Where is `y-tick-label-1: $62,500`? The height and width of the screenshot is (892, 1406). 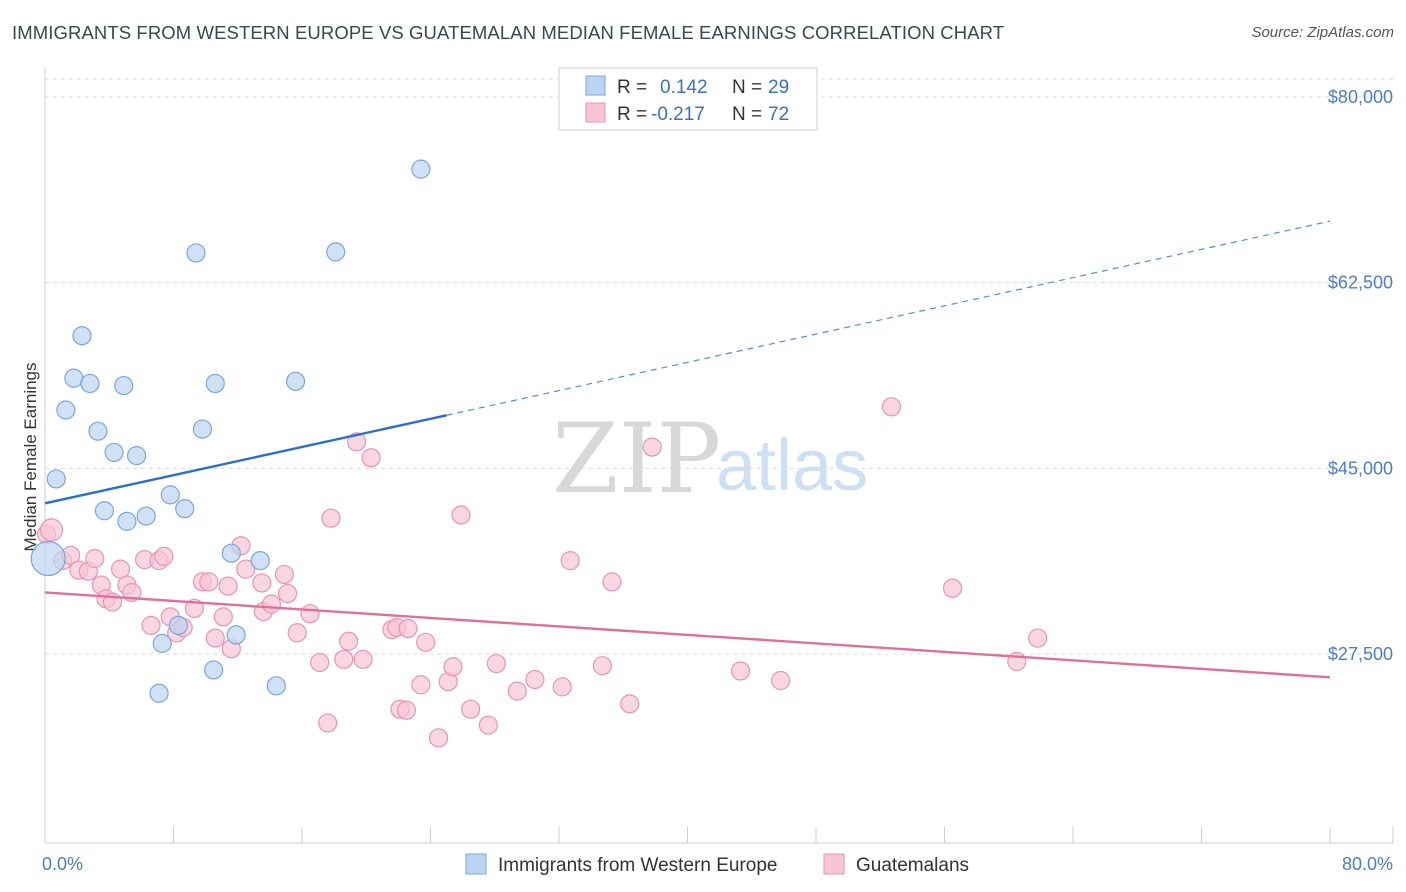 y-tick-label-1: $62,500 is located at coordinates (1360, 283).